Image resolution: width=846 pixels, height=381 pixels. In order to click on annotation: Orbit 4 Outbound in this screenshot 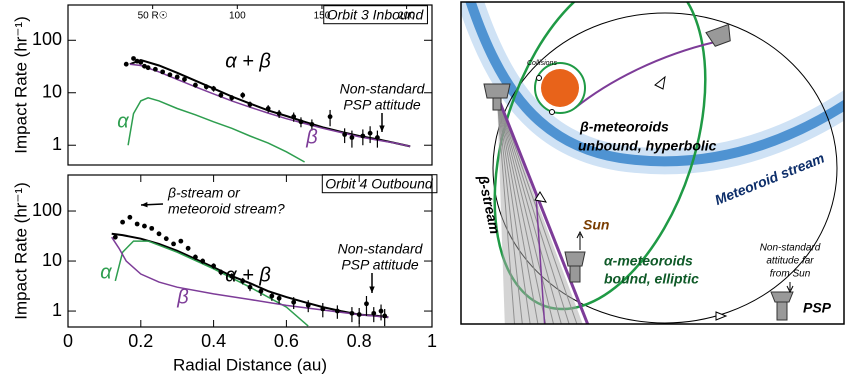, I will do `click(379, 184)`.